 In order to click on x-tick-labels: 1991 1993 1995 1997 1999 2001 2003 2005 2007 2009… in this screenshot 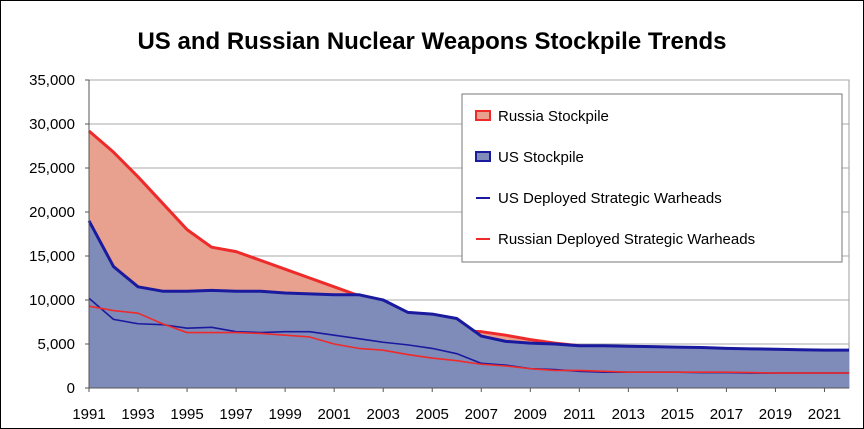, I will do `click(456, 414)`.